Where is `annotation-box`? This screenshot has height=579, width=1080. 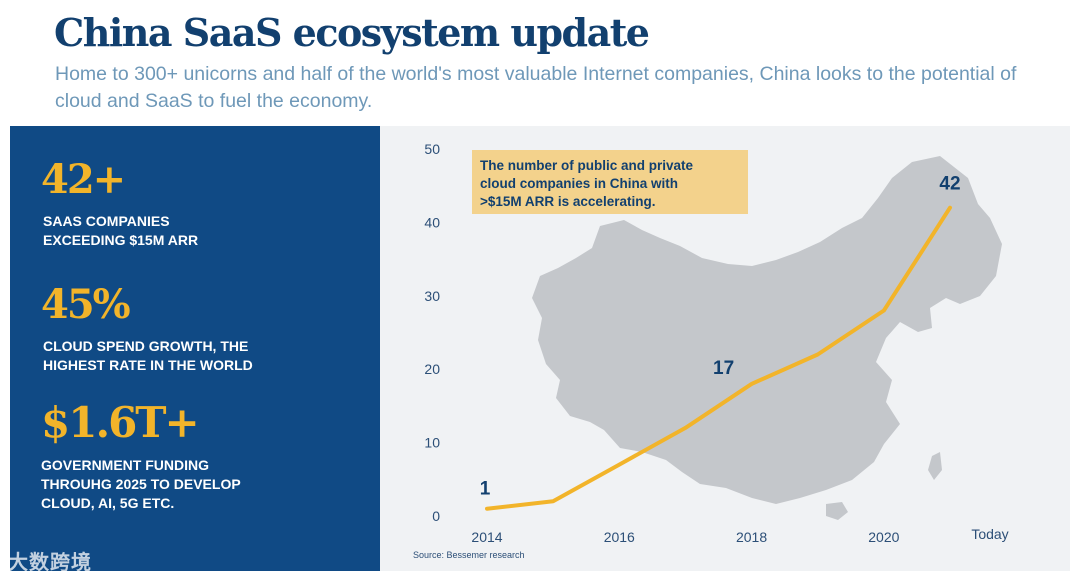 annotation-box is located at coordinates (610, 182).